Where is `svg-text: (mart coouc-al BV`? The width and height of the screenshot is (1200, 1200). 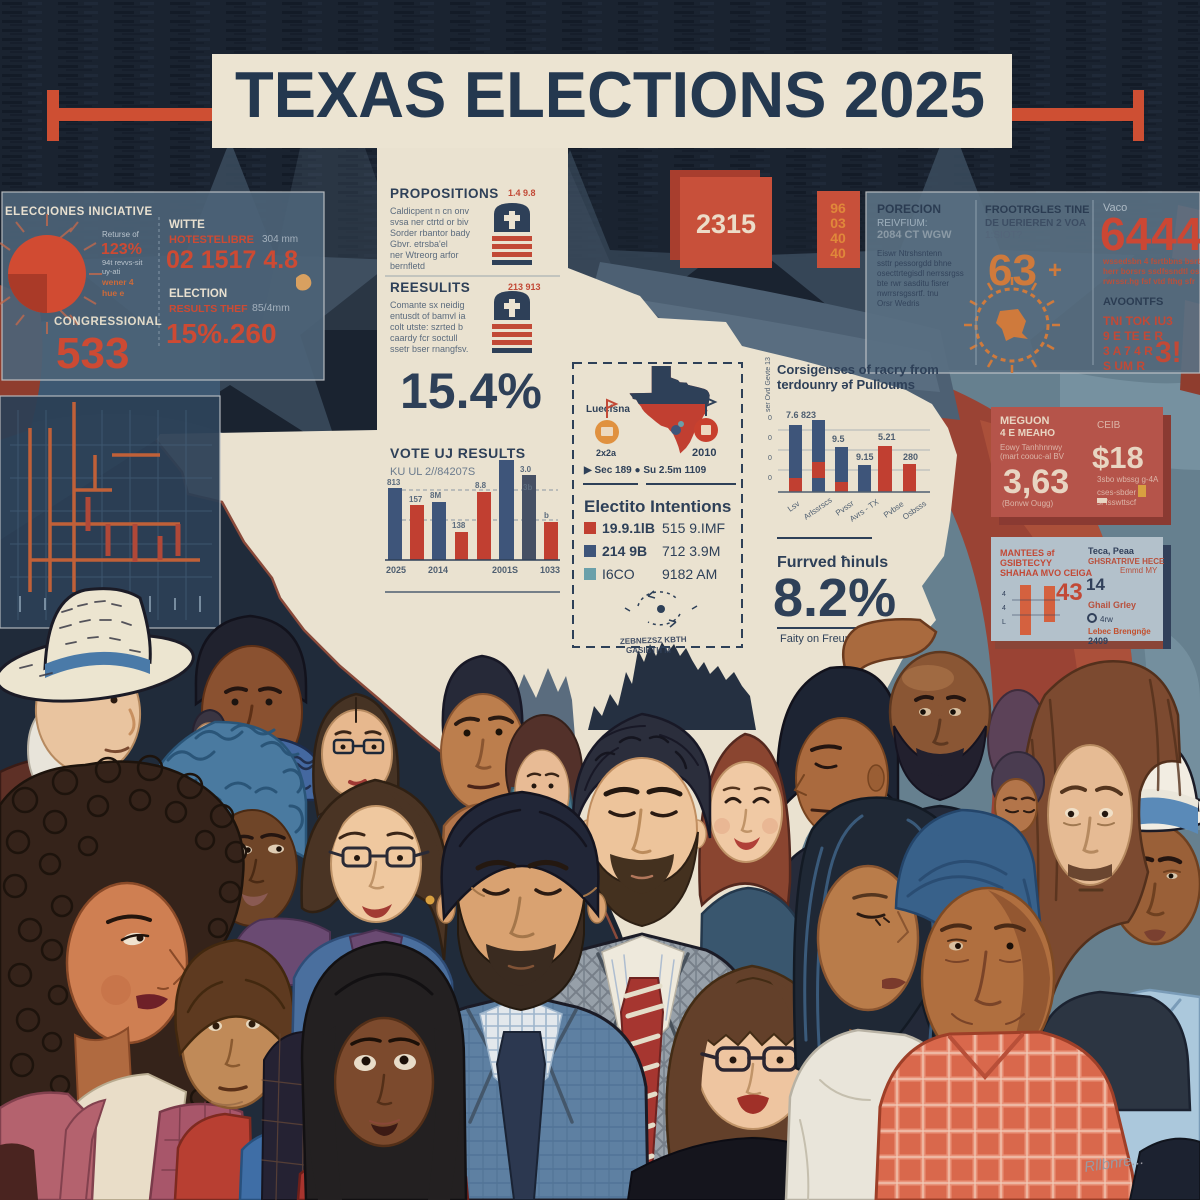 svg-text: (mart coouc-al BV is located at coordinates (1032, 456).